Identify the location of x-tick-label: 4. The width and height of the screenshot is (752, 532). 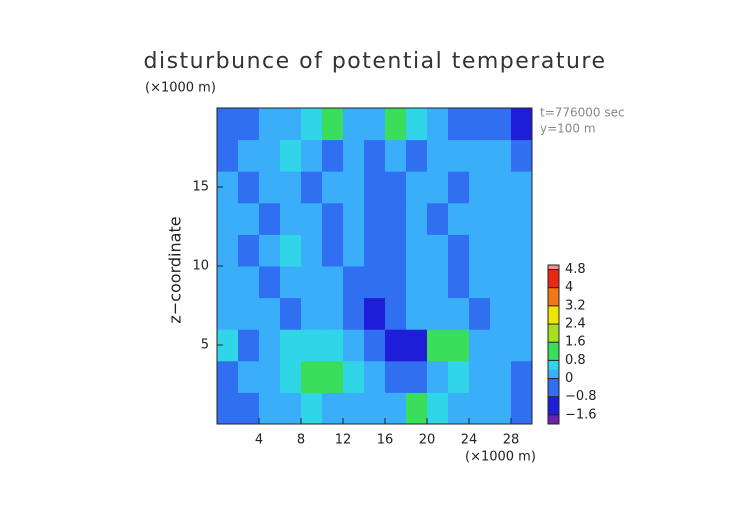
(259, 440).